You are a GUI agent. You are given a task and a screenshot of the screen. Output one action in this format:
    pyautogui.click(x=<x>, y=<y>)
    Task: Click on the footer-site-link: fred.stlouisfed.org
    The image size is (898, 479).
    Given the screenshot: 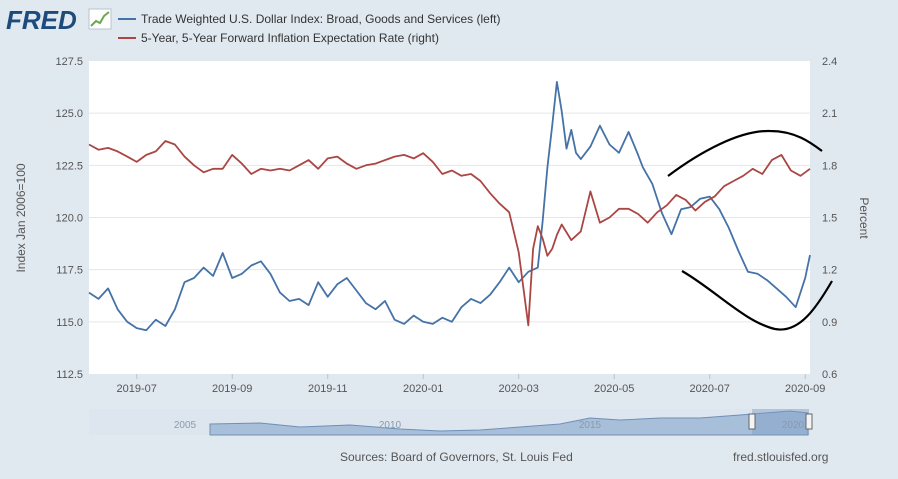 What is the action you would take?
    pyautogui.click(x=780, y=457)
    